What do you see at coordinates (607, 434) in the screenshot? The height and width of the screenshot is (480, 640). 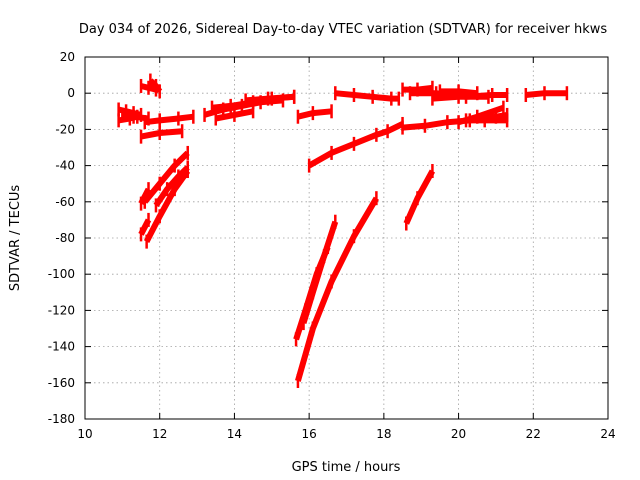 I see `x-tick-label: 24` at bounding box center [607, 434].